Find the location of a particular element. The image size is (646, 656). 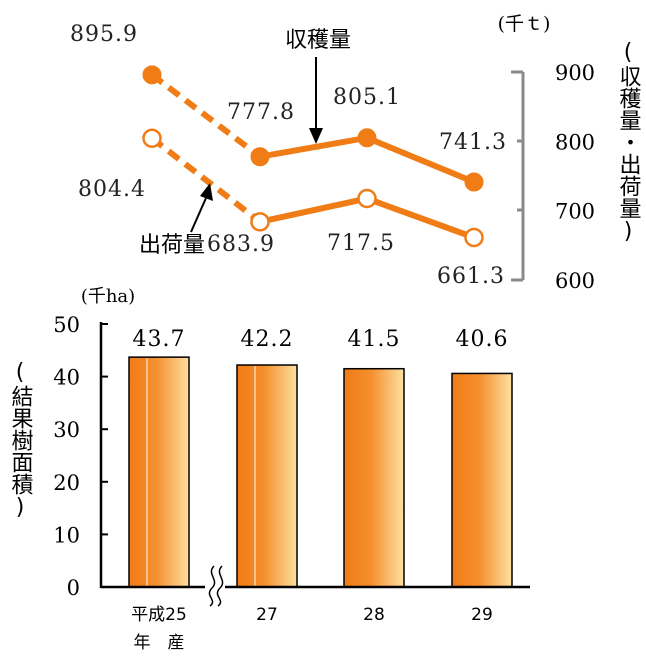

line-unit-label: (千ｔ) is located at coordinates (524, 24).